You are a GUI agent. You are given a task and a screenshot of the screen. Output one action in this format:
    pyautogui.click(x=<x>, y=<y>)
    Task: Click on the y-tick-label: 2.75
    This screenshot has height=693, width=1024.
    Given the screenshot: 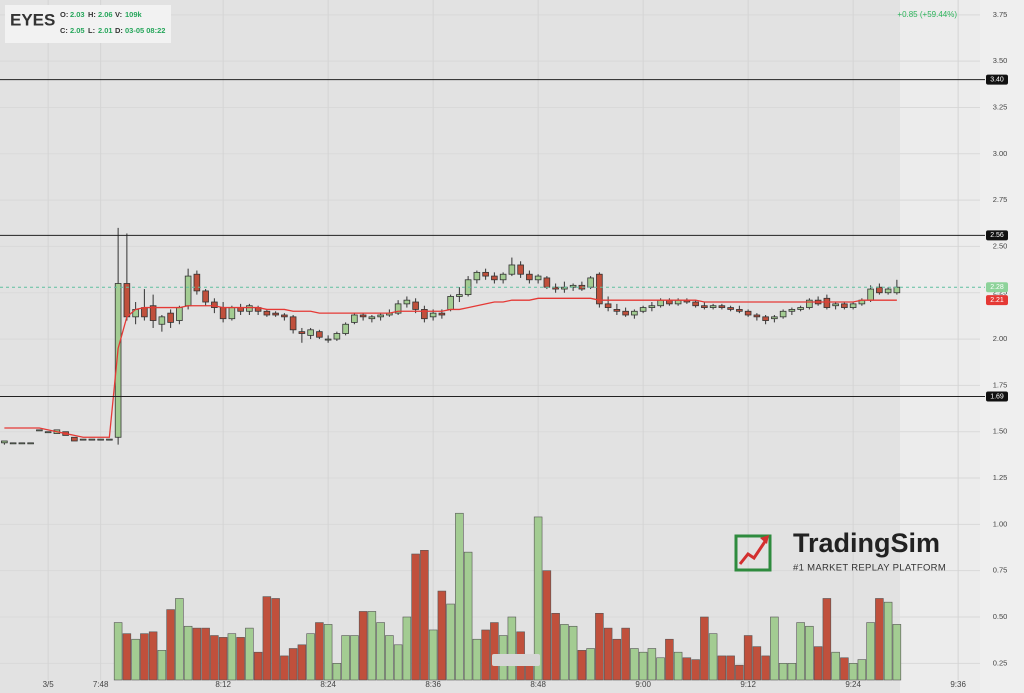 What is the action you would take?
    pyautogui.click(x=1000, y=199)
    